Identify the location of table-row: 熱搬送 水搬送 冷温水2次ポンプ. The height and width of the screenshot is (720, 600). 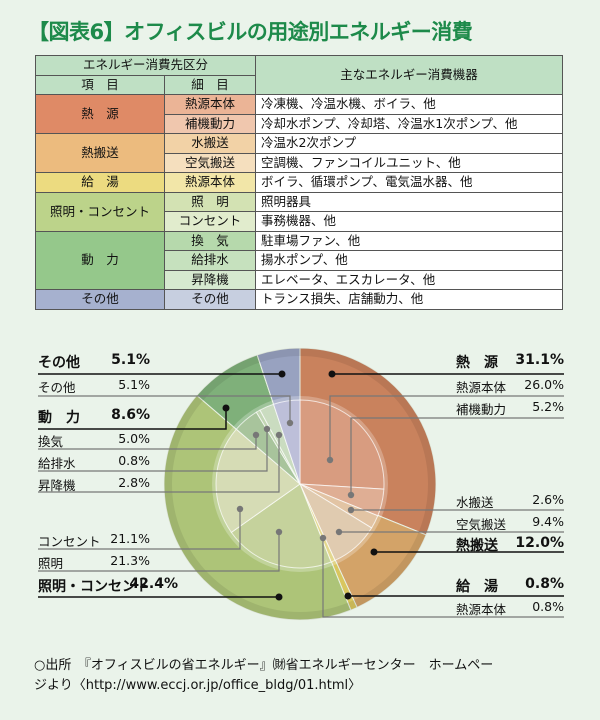
(299, 153).